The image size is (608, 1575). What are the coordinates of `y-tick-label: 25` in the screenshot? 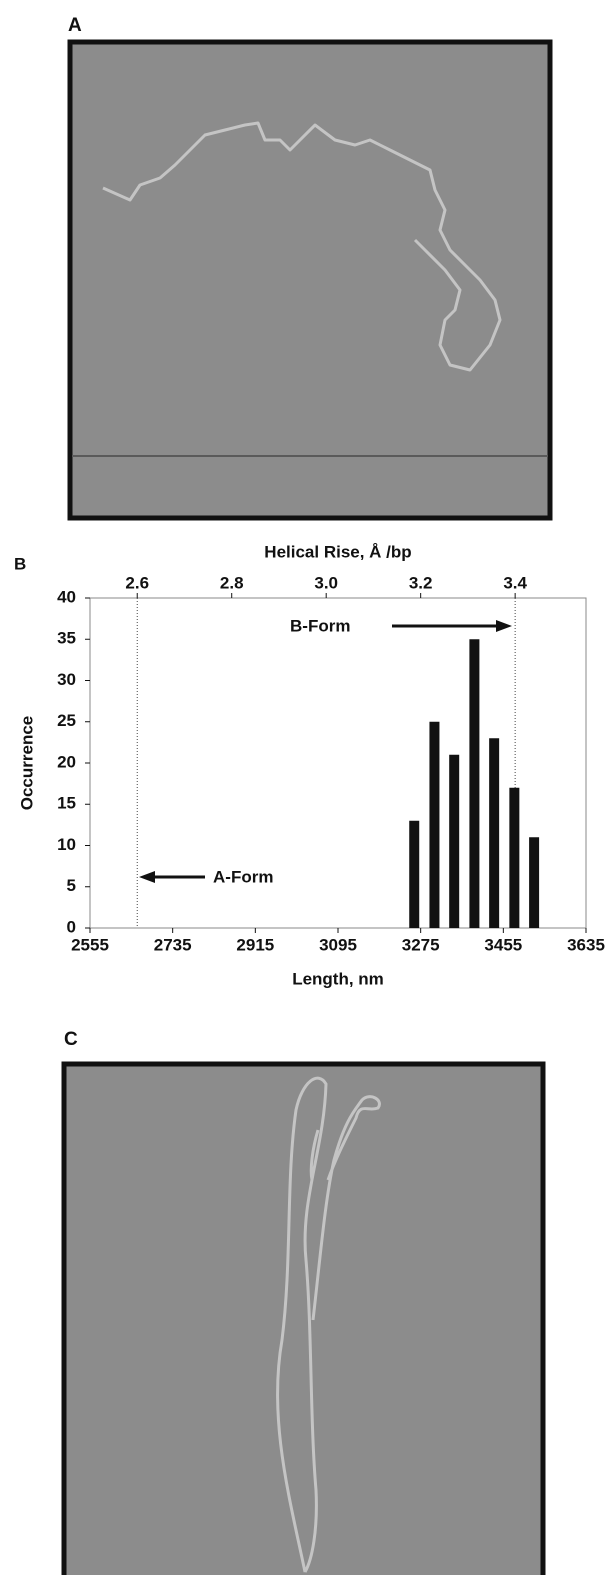 It's located at (66, 720).